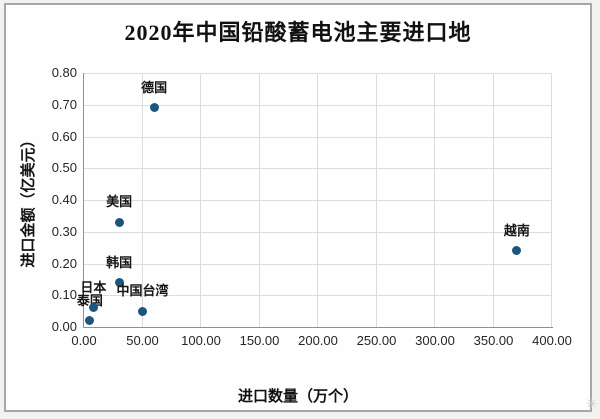  I want to click on y-tick-label: 0.10, so click(64, 295).